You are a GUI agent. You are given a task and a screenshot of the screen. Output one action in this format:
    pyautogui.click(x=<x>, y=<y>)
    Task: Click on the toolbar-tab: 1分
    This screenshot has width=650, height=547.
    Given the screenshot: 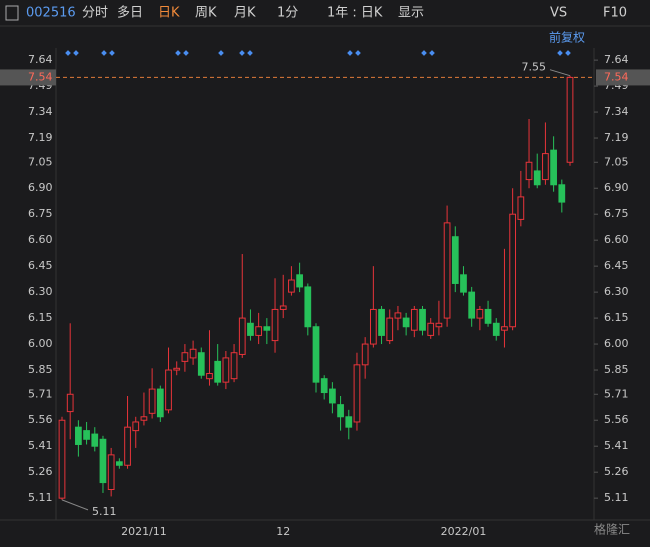 What is the action you would take?
    pyautogui.click(x=287, y=13)
    